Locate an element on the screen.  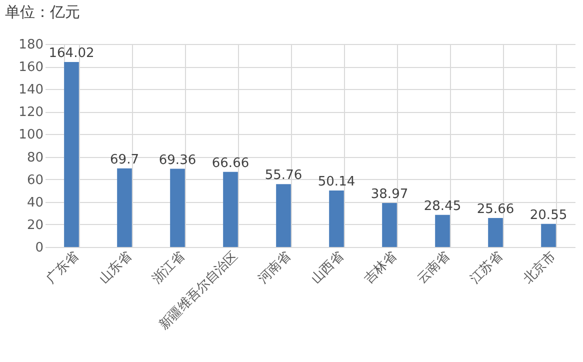
x-tick-label: 江苏省 is located at coordinates (487, 267).